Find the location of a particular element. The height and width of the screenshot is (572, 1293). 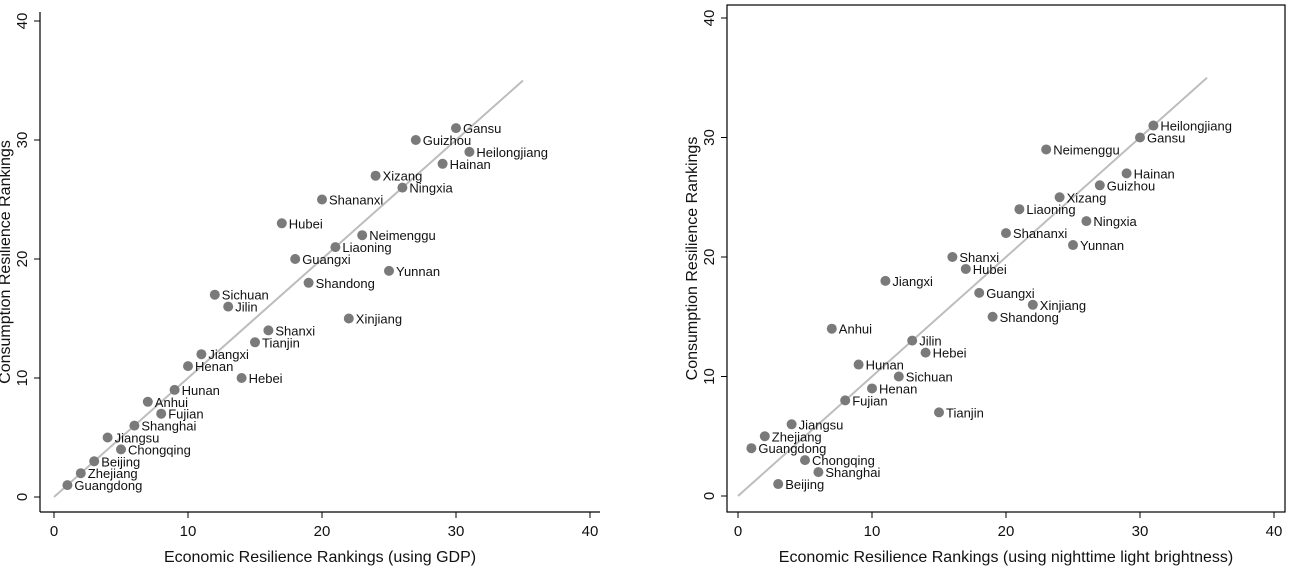

point-label: Beijing is located at coordinates (120, 461).